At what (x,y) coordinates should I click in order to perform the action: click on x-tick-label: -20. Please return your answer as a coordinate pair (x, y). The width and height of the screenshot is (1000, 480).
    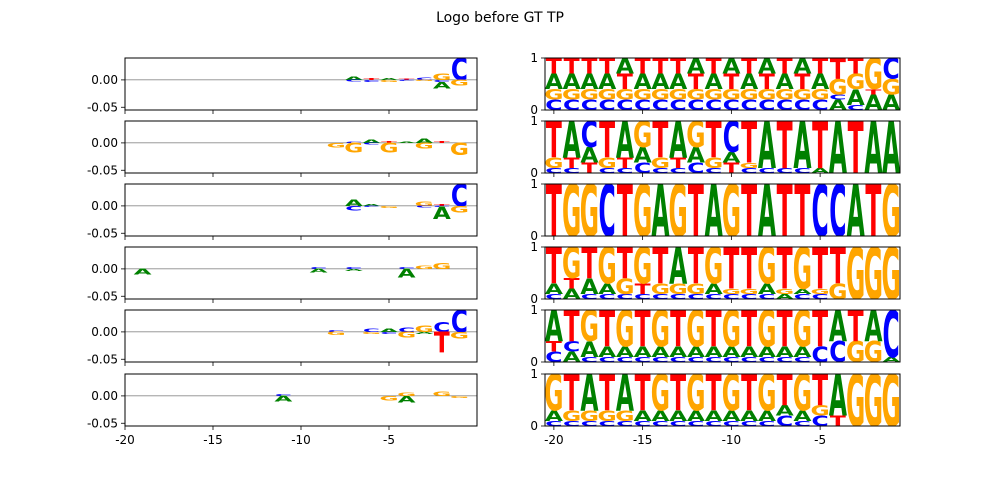
    Looking at the image, I should click on (125, 440).